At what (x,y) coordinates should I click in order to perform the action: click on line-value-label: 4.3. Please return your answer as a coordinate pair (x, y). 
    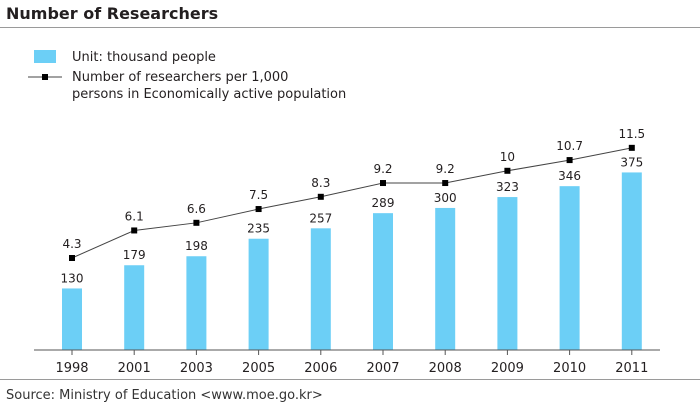
    Looking at the image, I should click on (71, 244).